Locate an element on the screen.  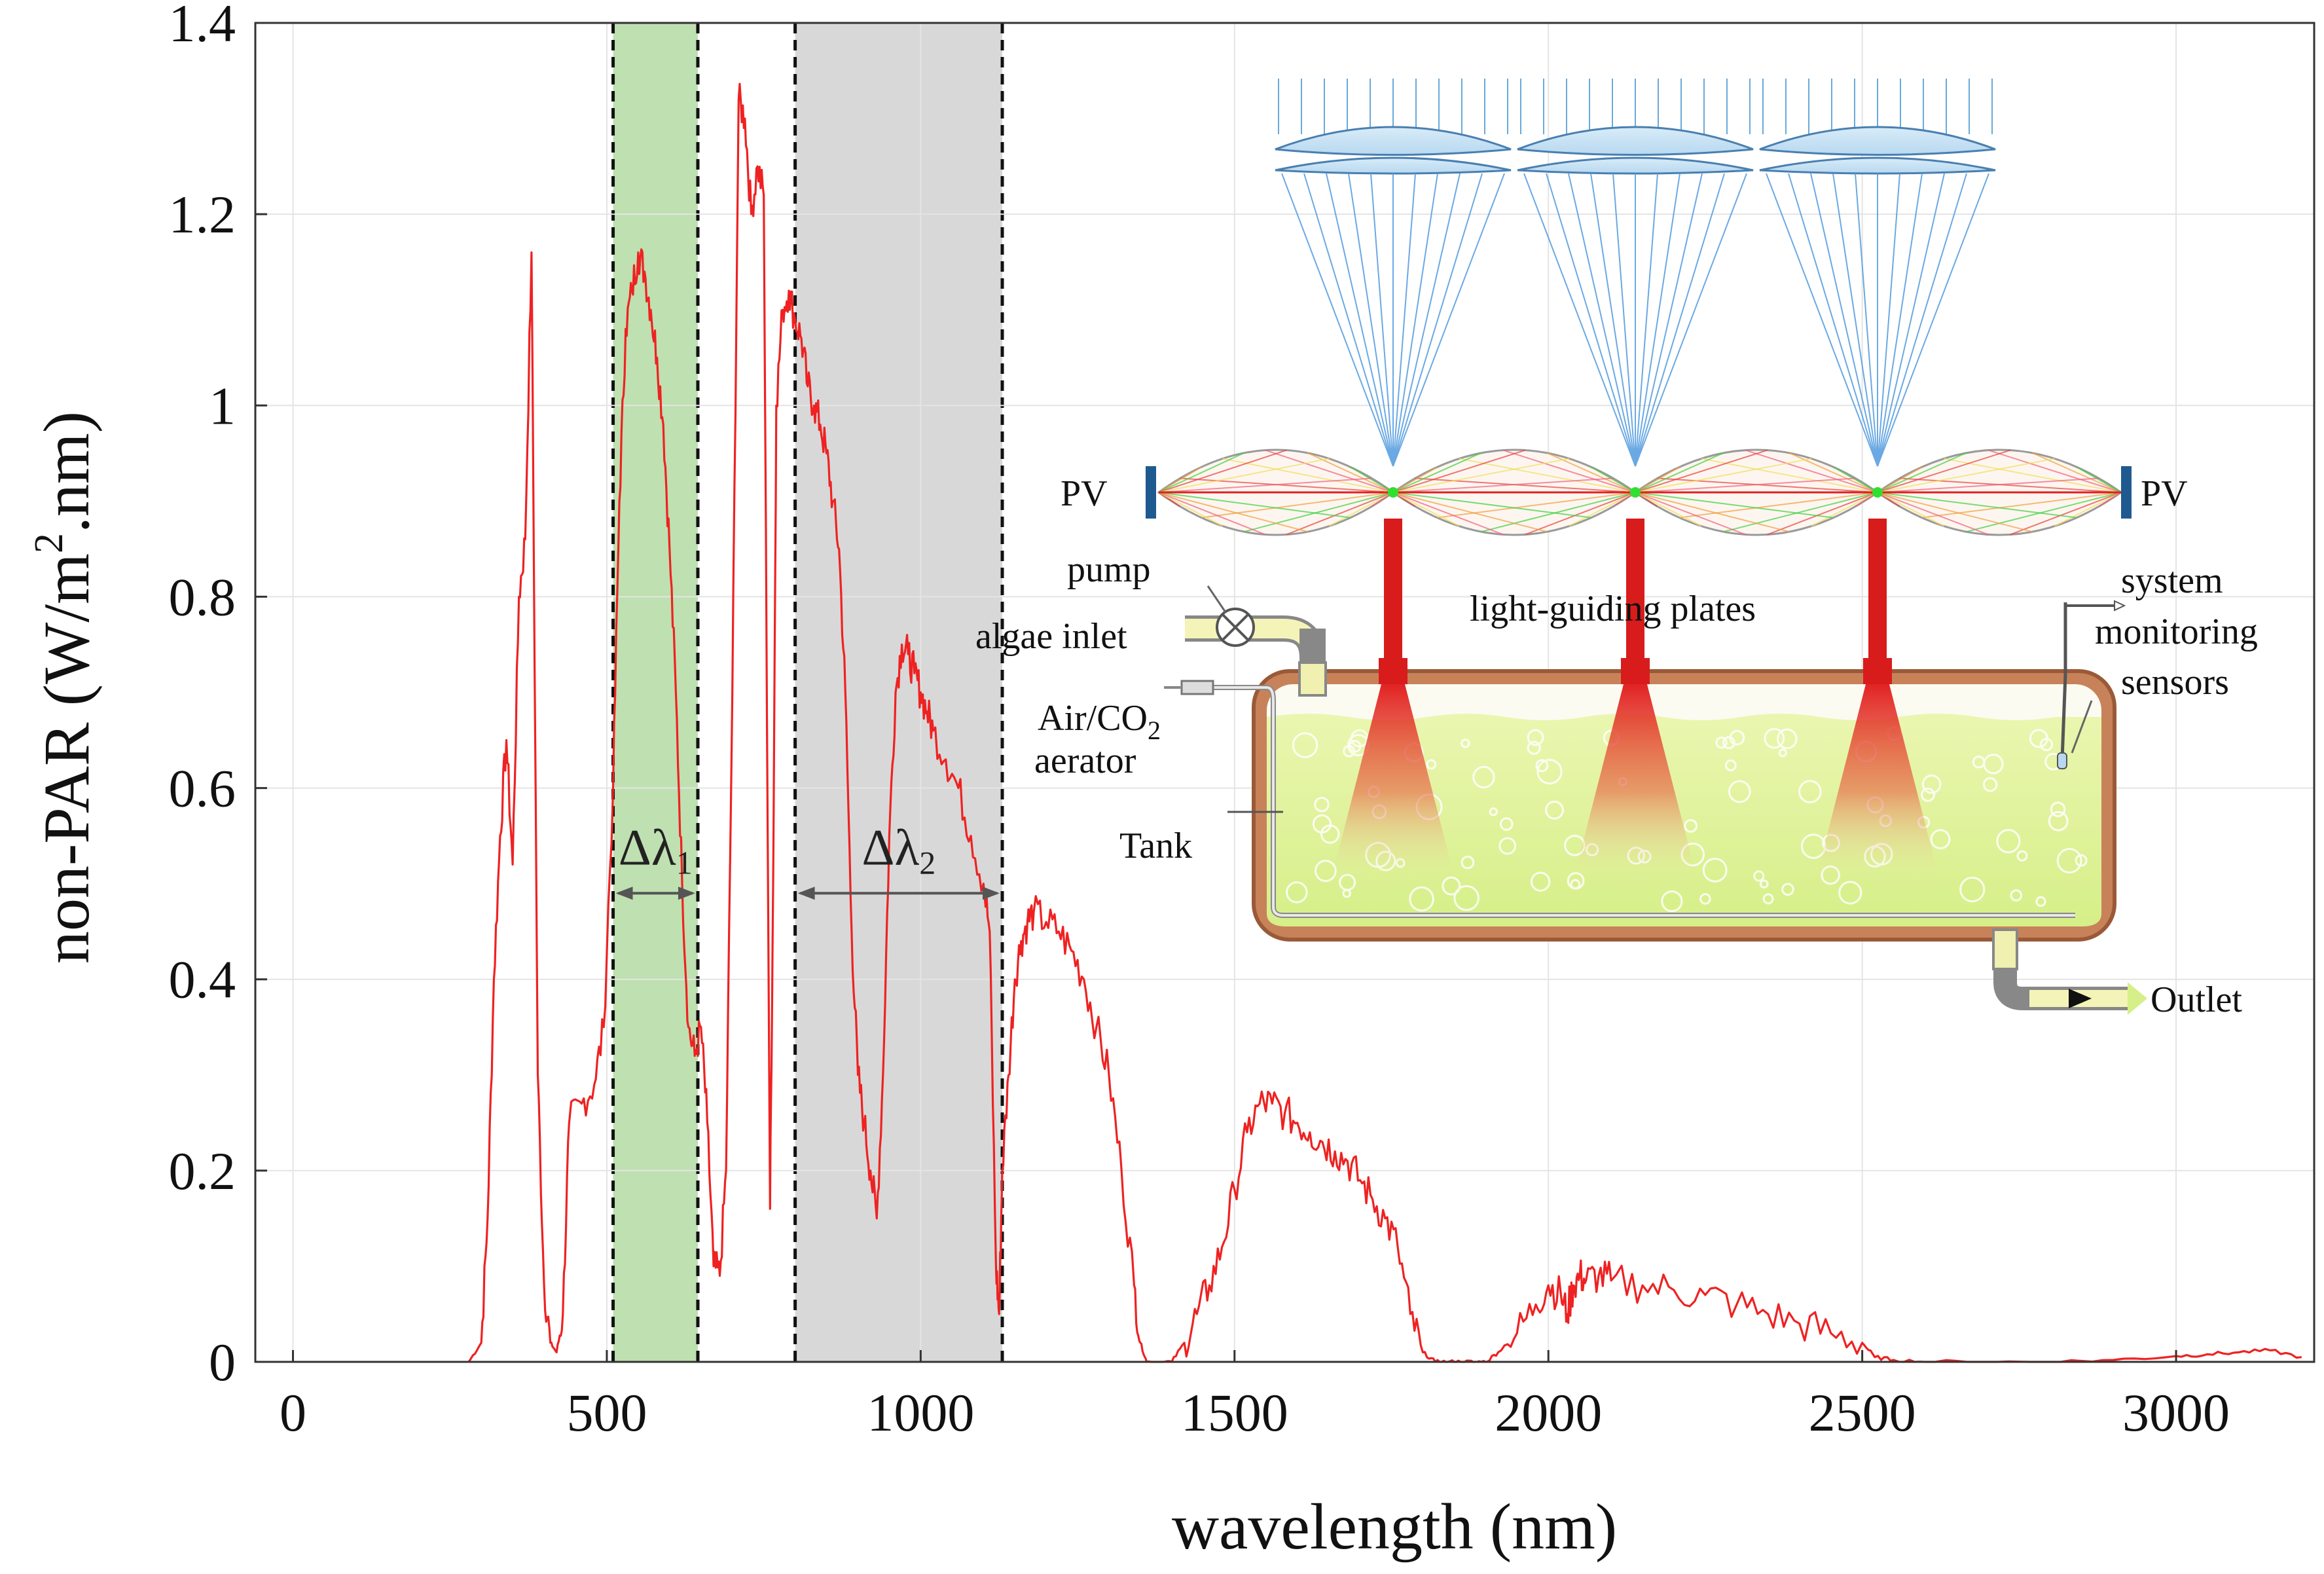
sensors-label-line1: system is located at coordinates (2172, 580).